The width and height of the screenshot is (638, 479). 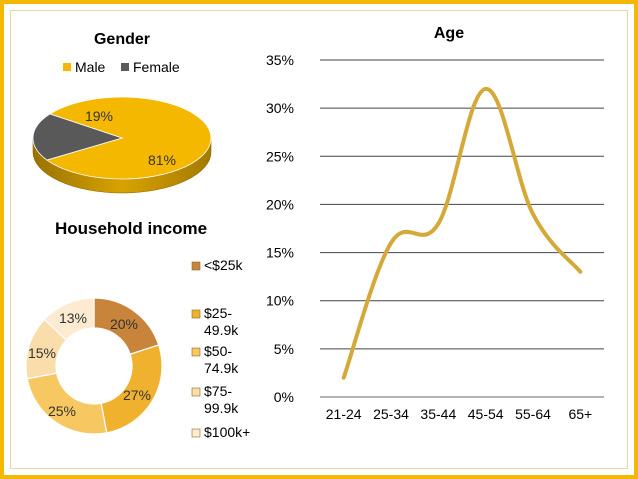 What do you see at coordinates (580, 414) in the screenshot?
I see `x-tick-label: 65+` at bounding box center [580, 414].